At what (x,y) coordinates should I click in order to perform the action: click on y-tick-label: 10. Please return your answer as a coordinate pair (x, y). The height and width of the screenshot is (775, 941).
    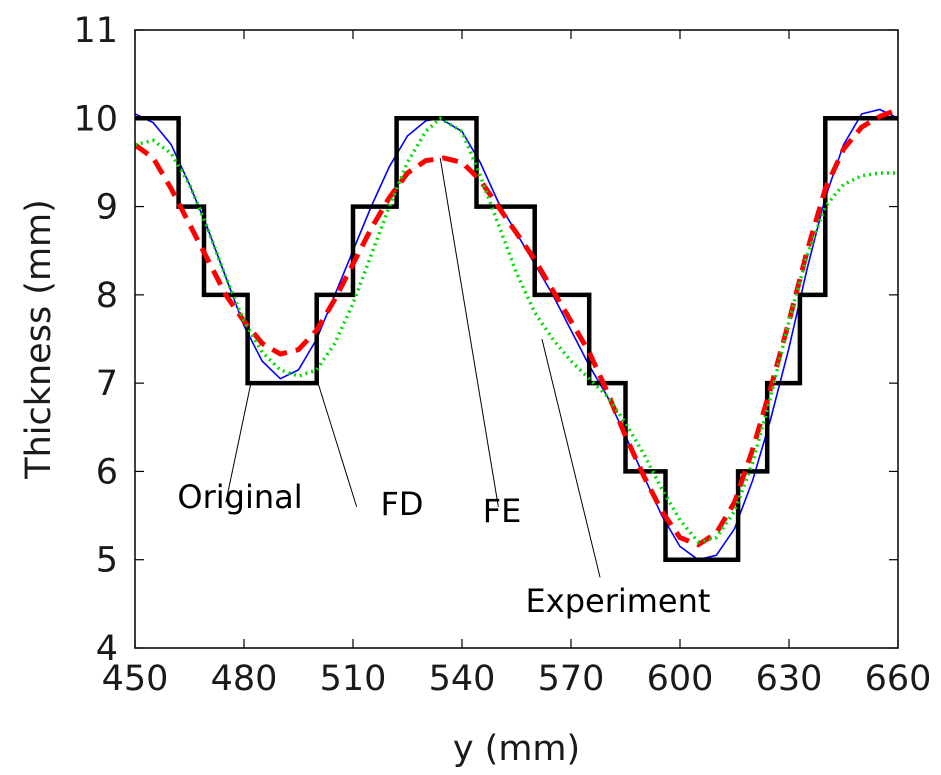
    Looking at the image, I should click on (95, 119).